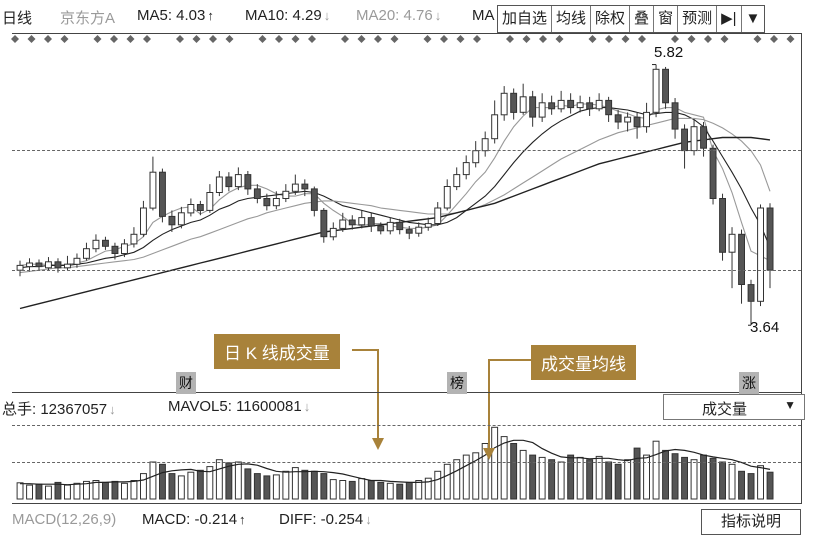  Describe the element at coordinates (175, 15) in the screenshot. I see `ma5-value: MA5: 4.03 ↑` at that location.